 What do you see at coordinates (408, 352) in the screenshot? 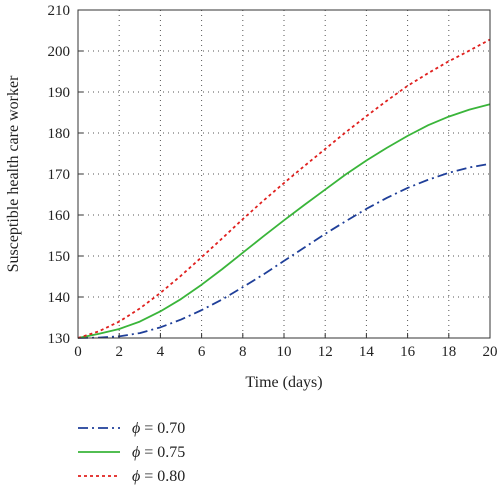
I see `x-tick-label: 16` at bounding box center [408, 352].